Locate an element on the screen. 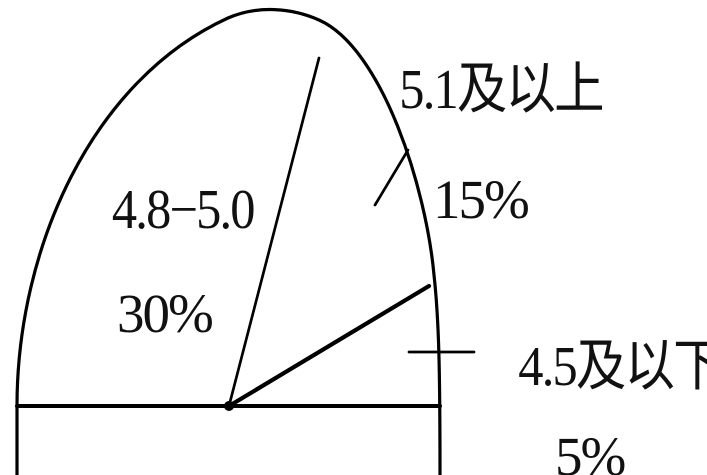 This screenshot has width=707, height=475. slice-boundary-lower is located at coordinates (329, 346).